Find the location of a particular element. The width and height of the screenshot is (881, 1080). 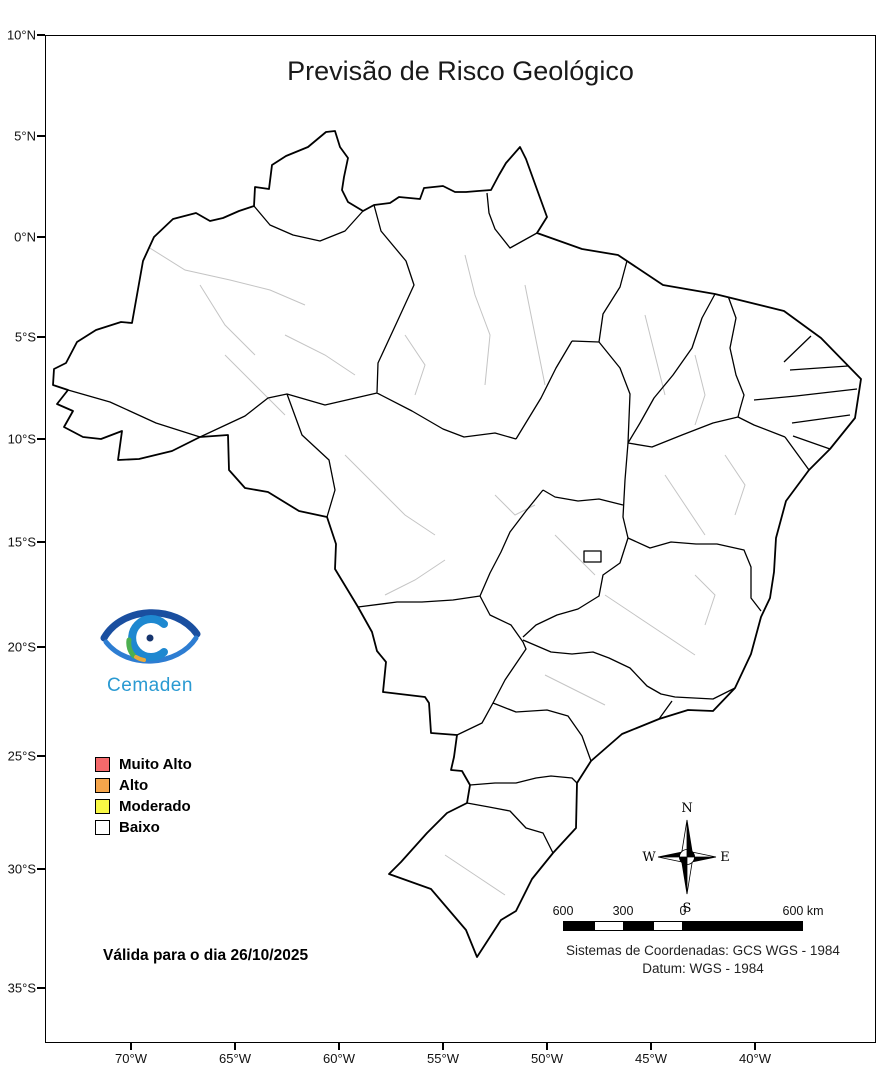

scale-label: 600 is located at coordinates (563, 911).